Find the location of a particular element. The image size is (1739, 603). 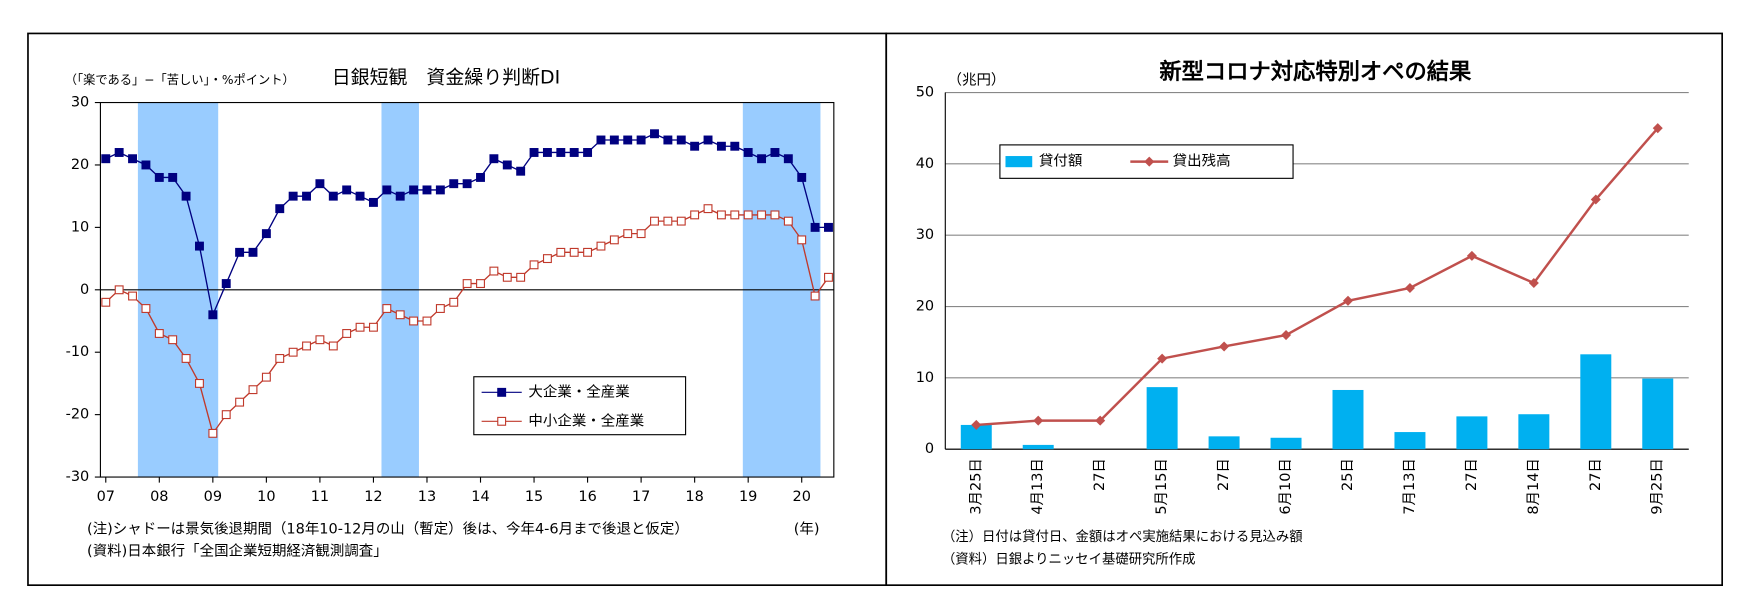

x-tick-label: 20 is located at coordinates (802, 497).